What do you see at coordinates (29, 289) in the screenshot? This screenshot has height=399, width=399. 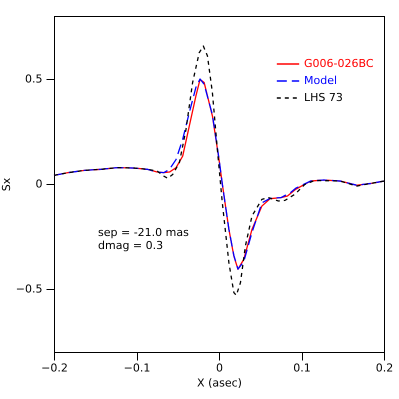 I see `y-tick-label: −0.5` at bounding box center [29, 289].